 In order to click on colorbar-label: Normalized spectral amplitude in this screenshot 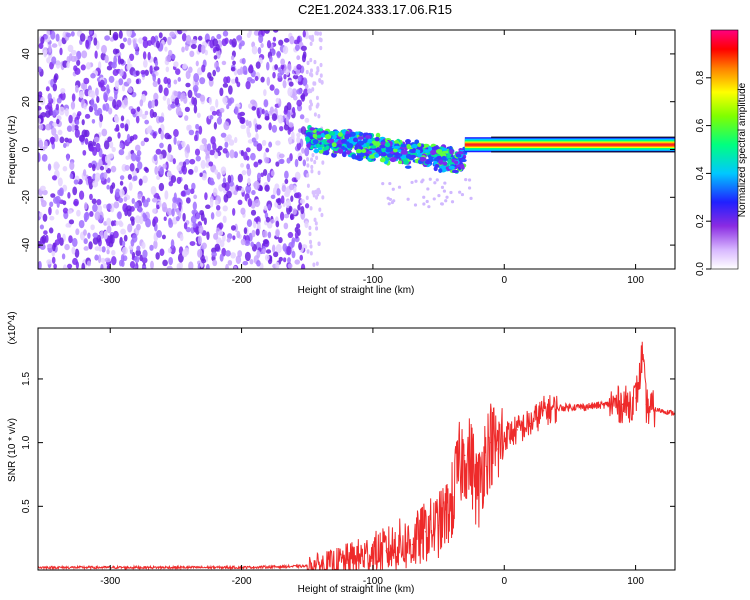, I will do `click(742, 149)`.